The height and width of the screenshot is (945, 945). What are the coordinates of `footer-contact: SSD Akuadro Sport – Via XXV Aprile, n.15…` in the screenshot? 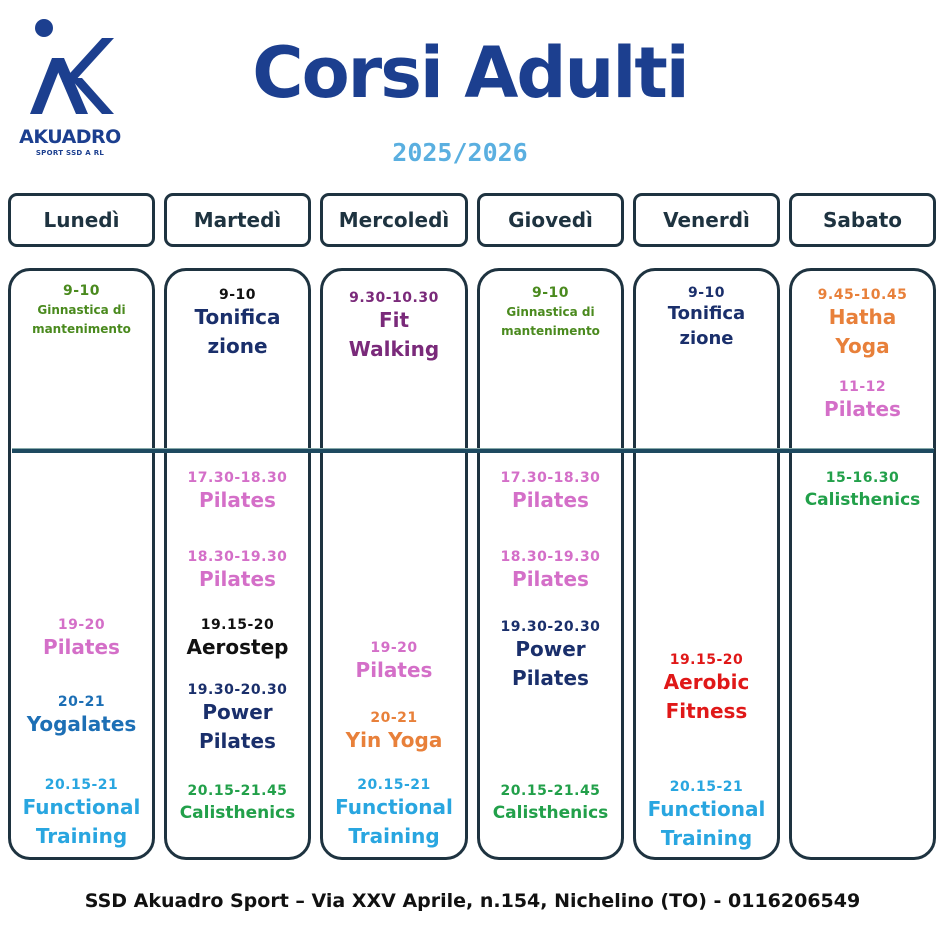 It's located at (472, 901).